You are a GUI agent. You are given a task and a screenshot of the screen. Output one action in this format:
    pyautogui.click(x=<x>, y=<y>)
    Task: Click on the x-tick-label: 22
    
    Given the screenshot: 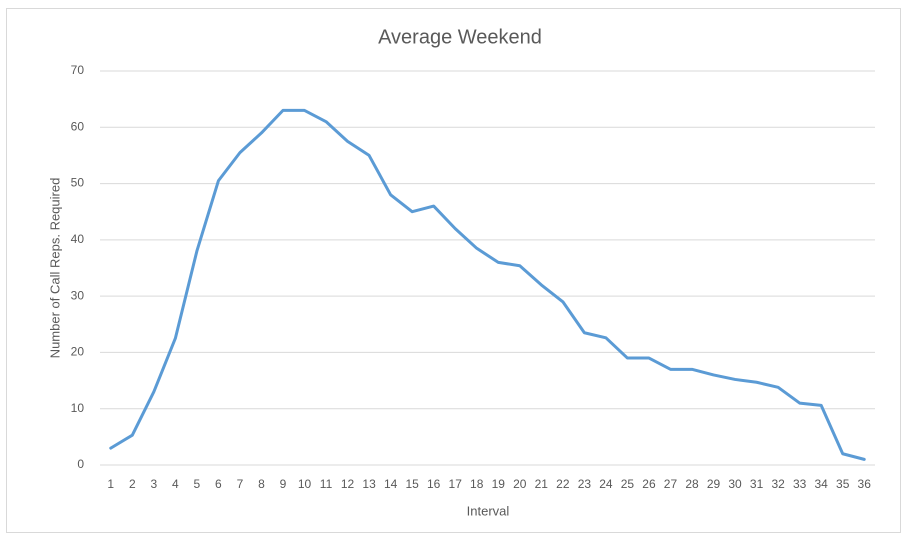 What is the action you would take?
    pyautogui.click(x=563, y=484)
    